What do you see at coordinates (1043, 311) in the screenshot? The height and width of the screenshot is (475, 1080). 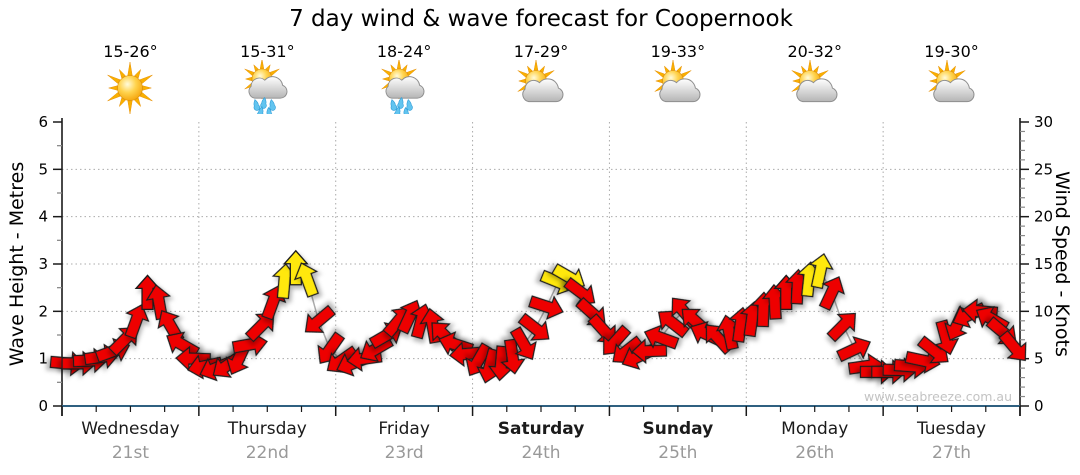 I see `knot-tick-label: 10` at bounding box center [1043, 311].